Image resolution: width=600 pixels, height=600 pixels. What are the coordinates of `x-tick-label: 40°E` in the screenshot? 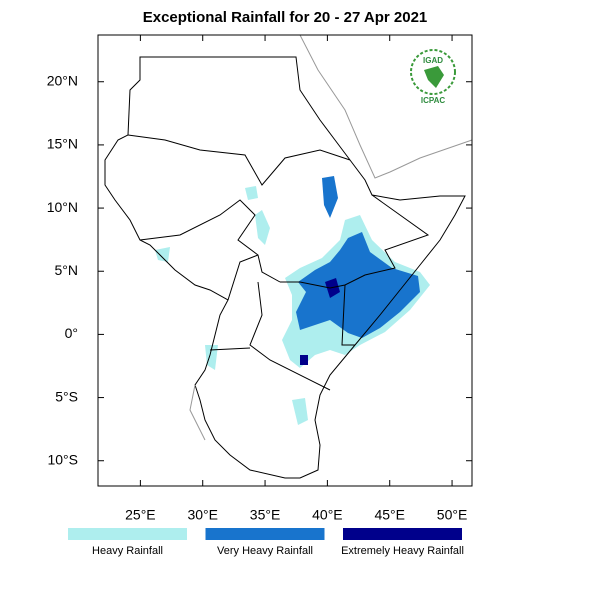 It's located at (327, 515).